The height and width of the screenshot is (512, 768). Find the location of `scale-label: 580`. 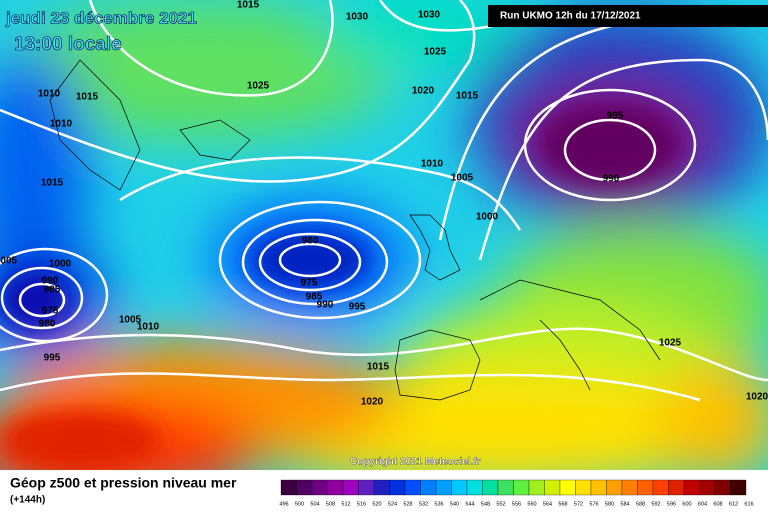

scale-label: 580 is located at coordinates (609, 504).